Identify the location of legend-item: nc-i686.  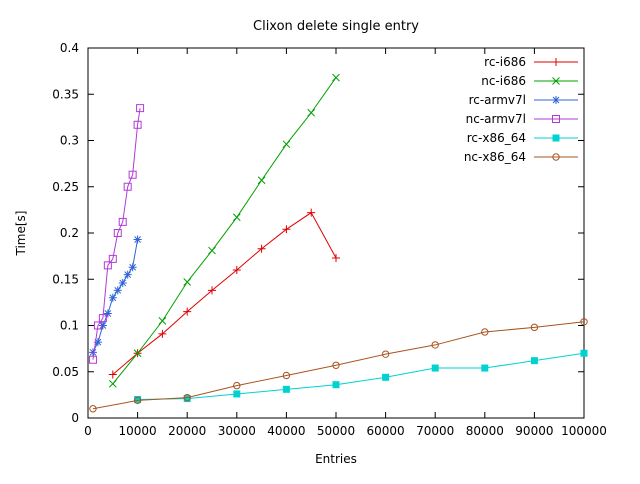
(529, 81).